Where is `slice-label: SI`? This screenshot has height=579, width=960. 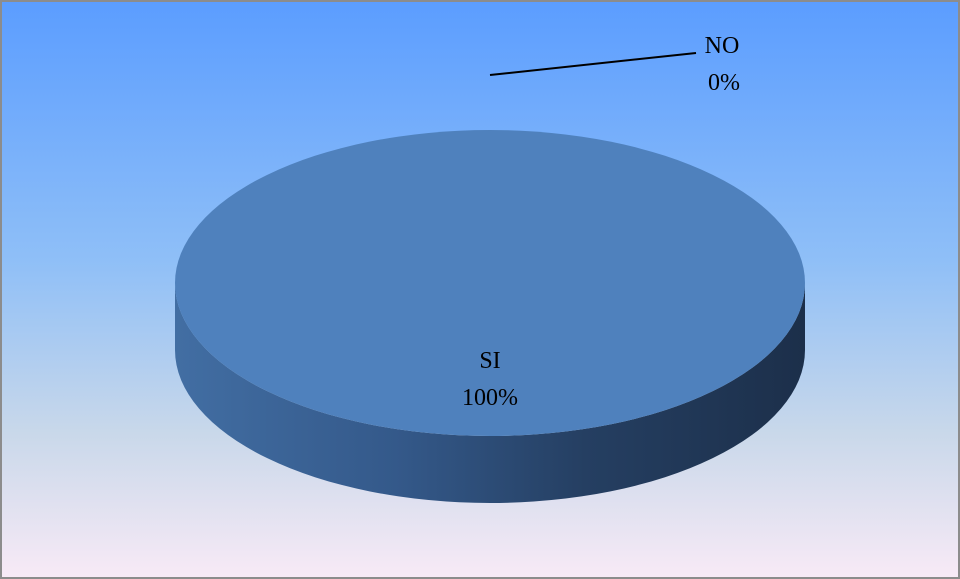
slice-label: SI is located at coordinates (489, 361).